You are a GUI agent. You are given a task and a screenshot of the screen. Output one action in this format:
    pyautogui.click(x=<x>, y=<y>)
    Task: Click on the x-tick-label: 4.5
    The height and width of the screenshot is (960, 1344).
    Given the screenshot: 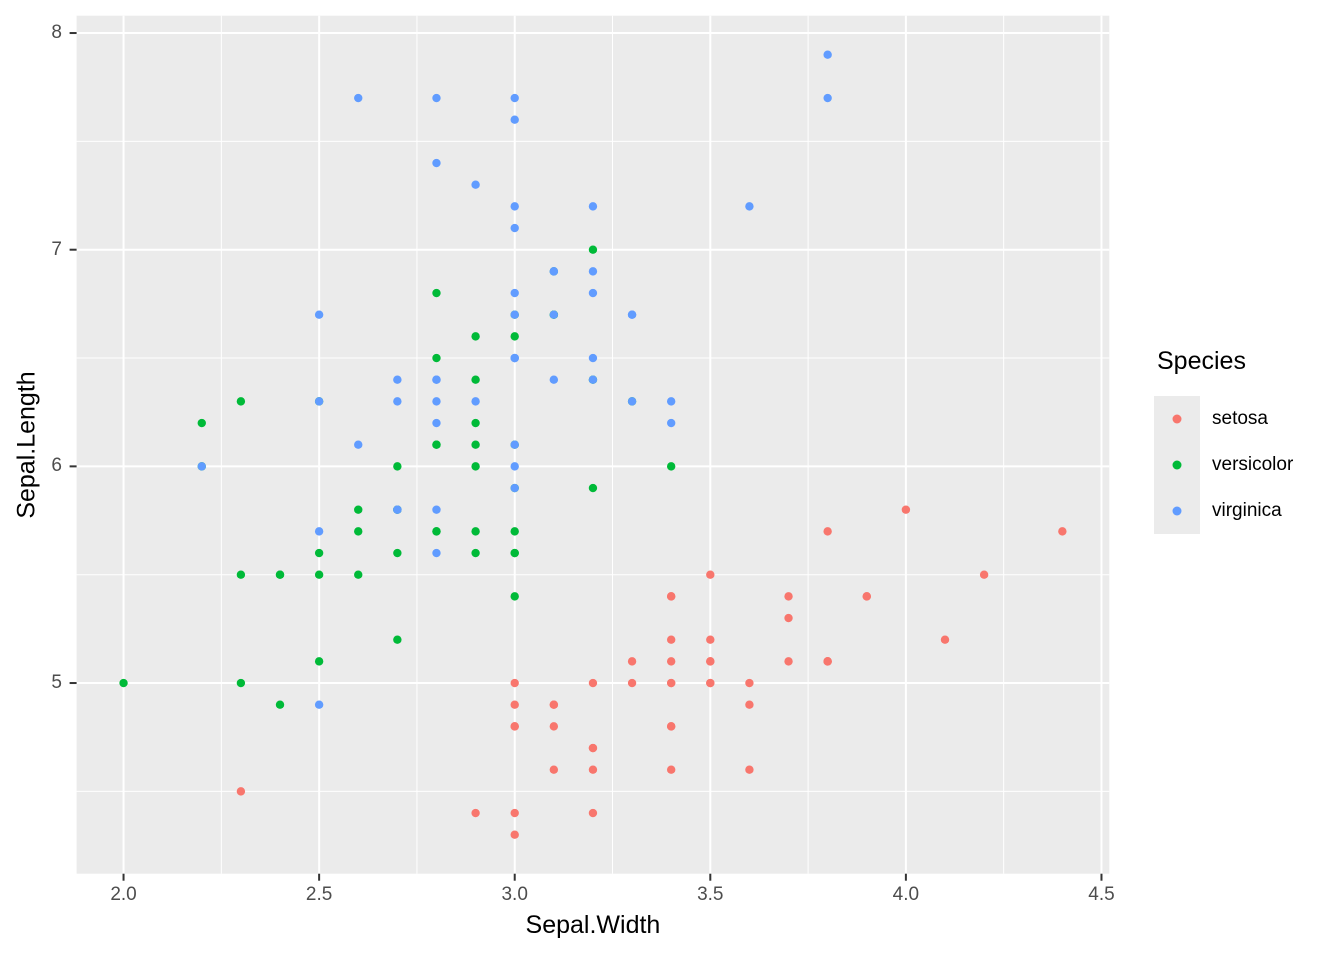 What is the action you would take?
    pyautogui.click(x=1101, y=894)
    